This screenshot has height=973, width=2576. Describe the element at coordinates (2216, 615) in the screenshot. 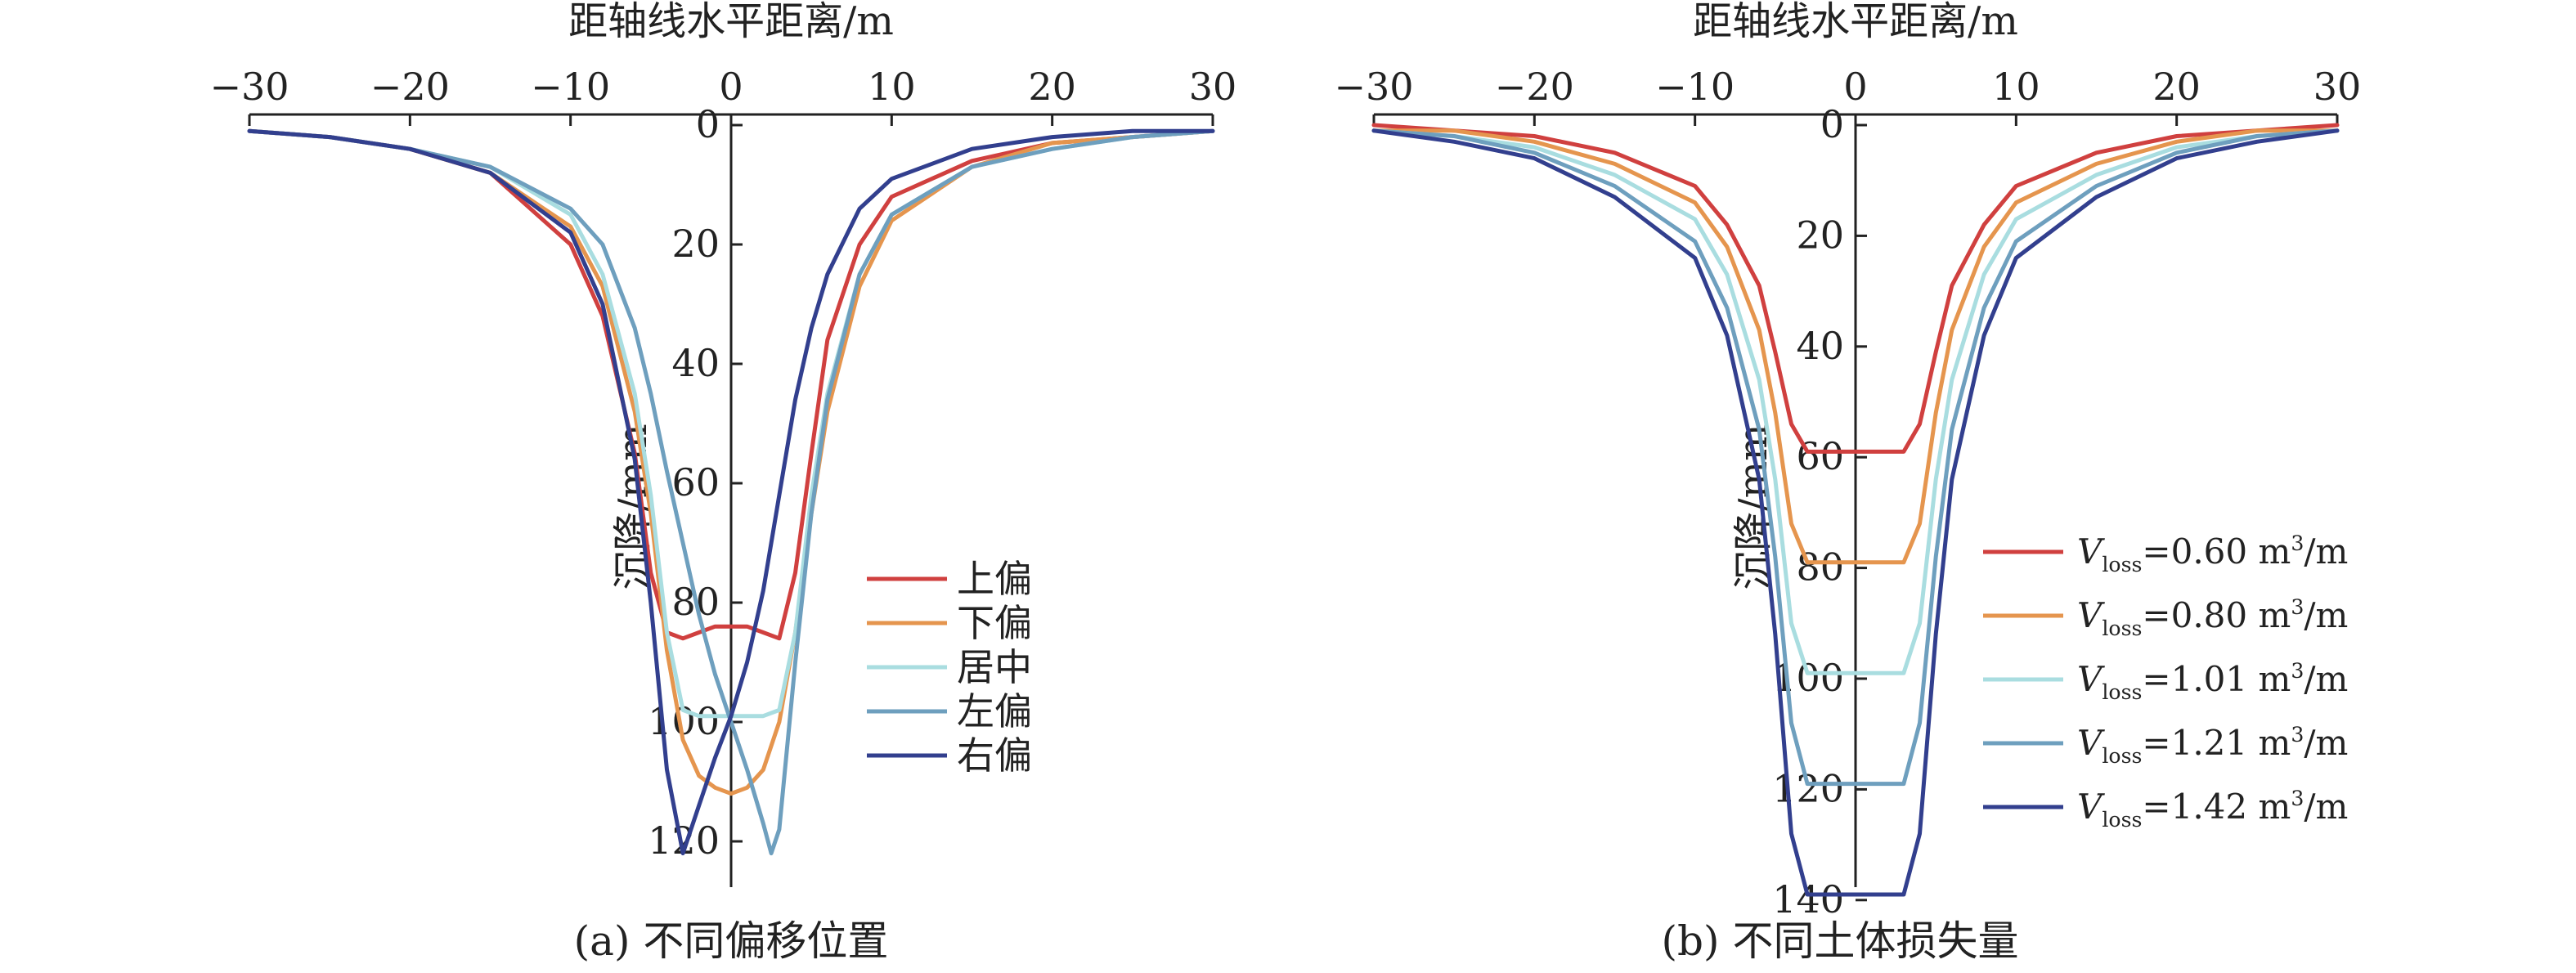

I see `legend-label-text: =0.80 m` at that location.